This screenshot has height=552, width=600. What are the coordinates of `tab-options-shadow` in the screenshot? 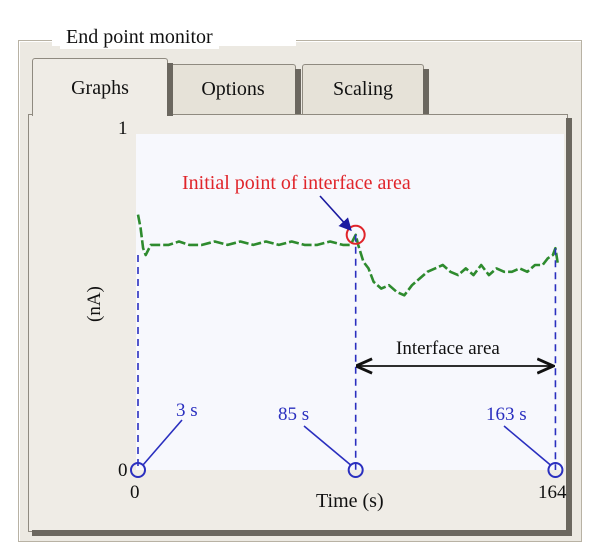 It's located at (298, 91).